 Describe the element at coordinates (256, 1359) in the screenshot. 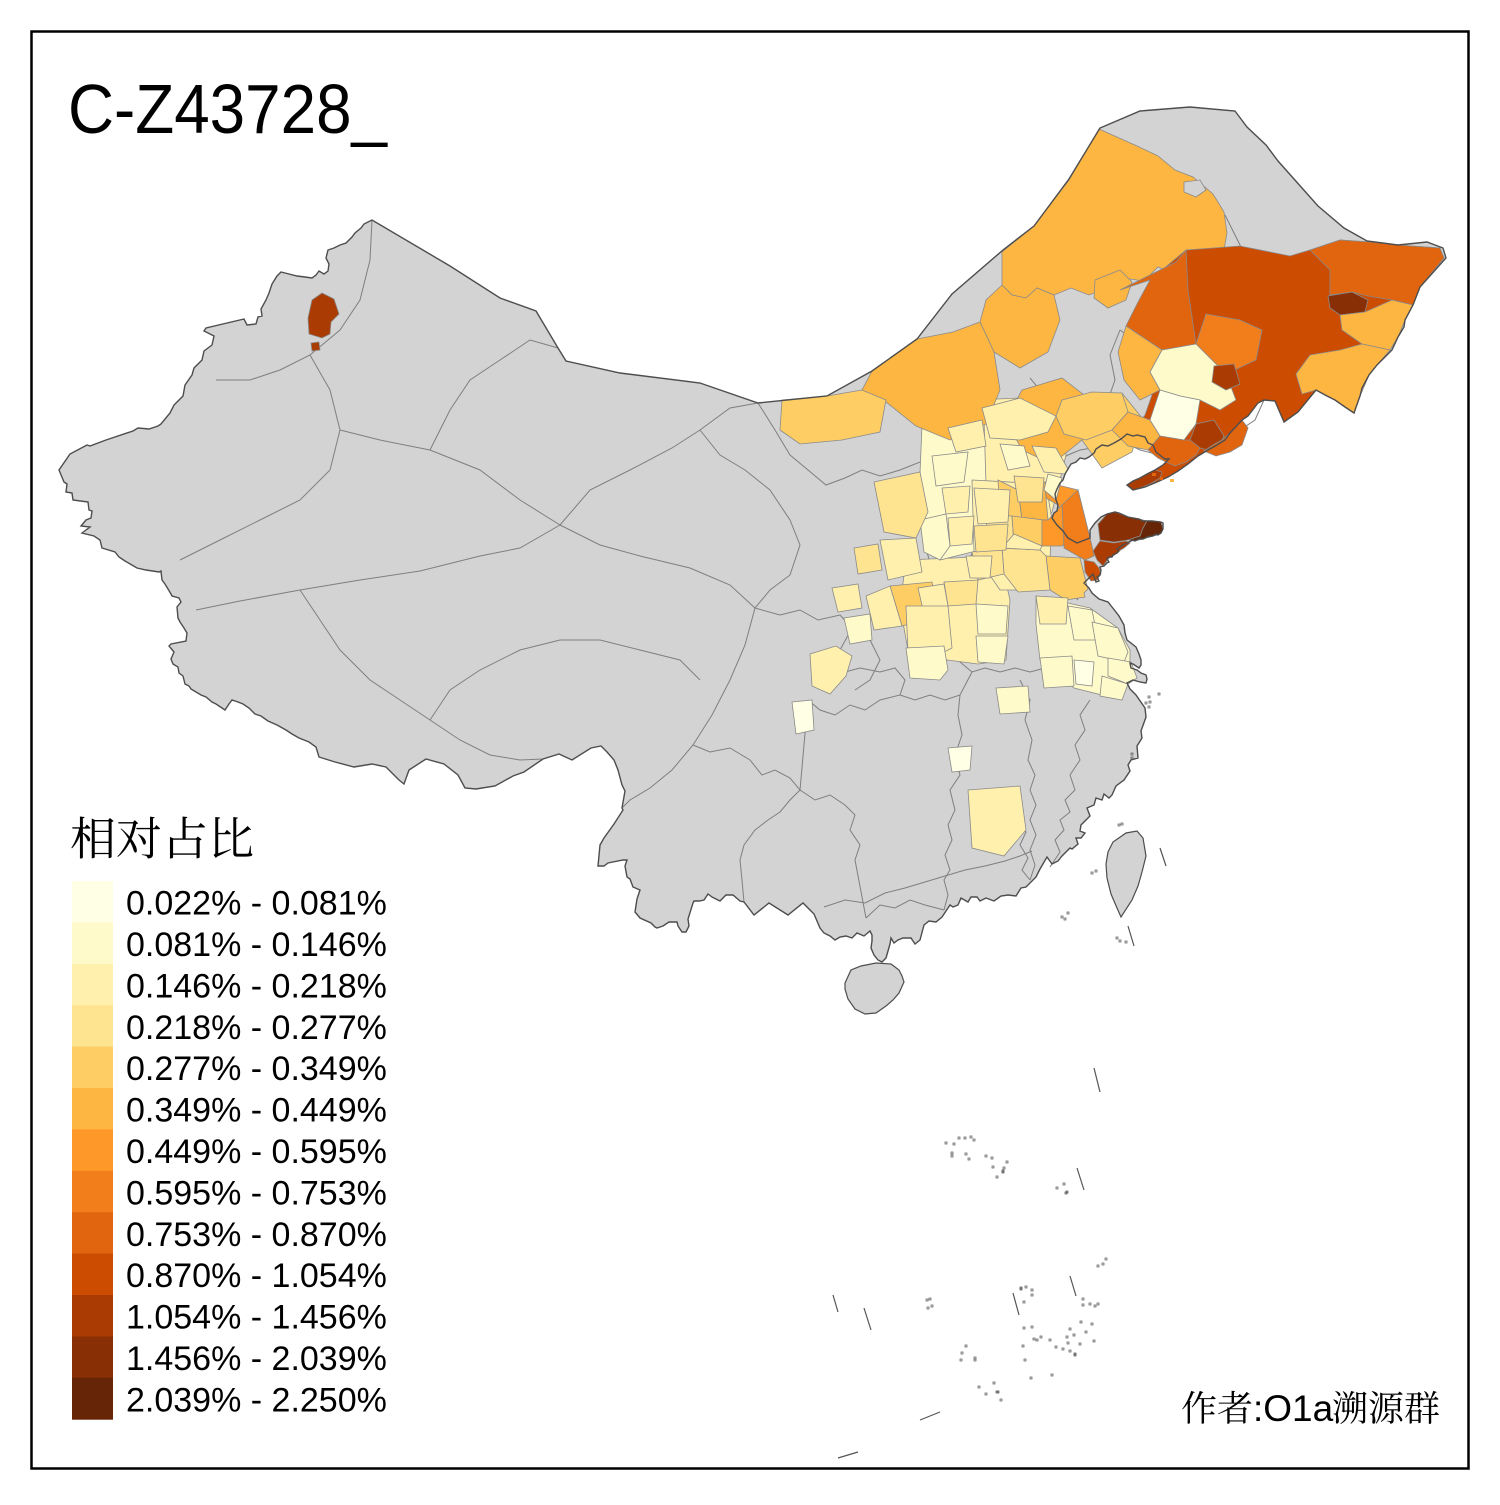

I see `svg-text: 1.456% - 2.039%` at that location.